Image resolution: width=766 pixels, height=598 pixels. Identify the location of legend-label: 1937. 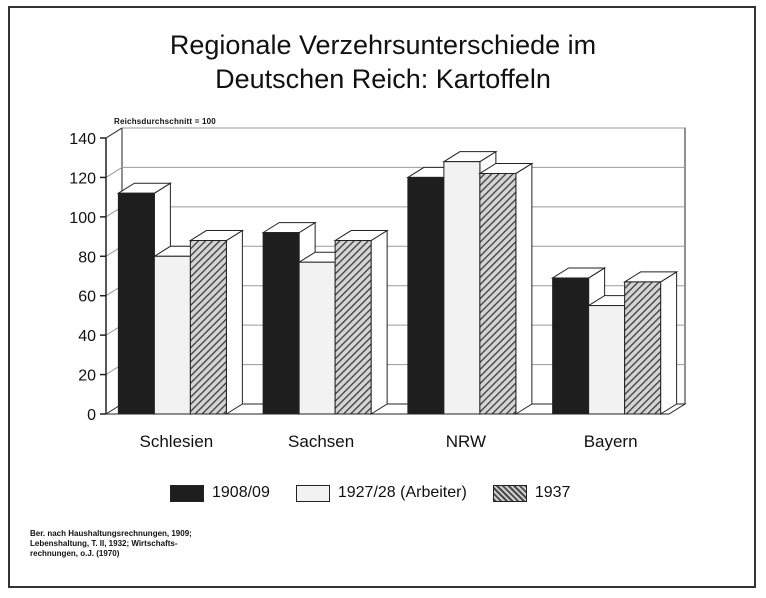
(552, 492).